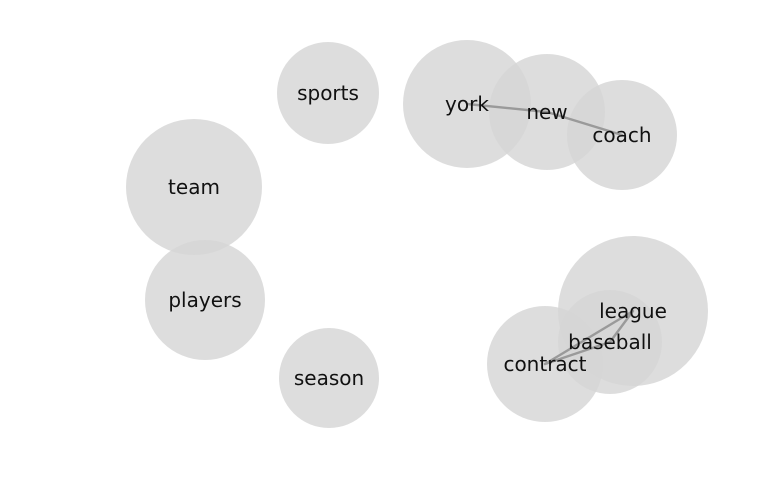 The width and height of the screenshot is (768, 500). What do you see at coordinates (577, 353) in the screenshot?
I see `edge-baseball-contract` at bounding box center [577, 353].